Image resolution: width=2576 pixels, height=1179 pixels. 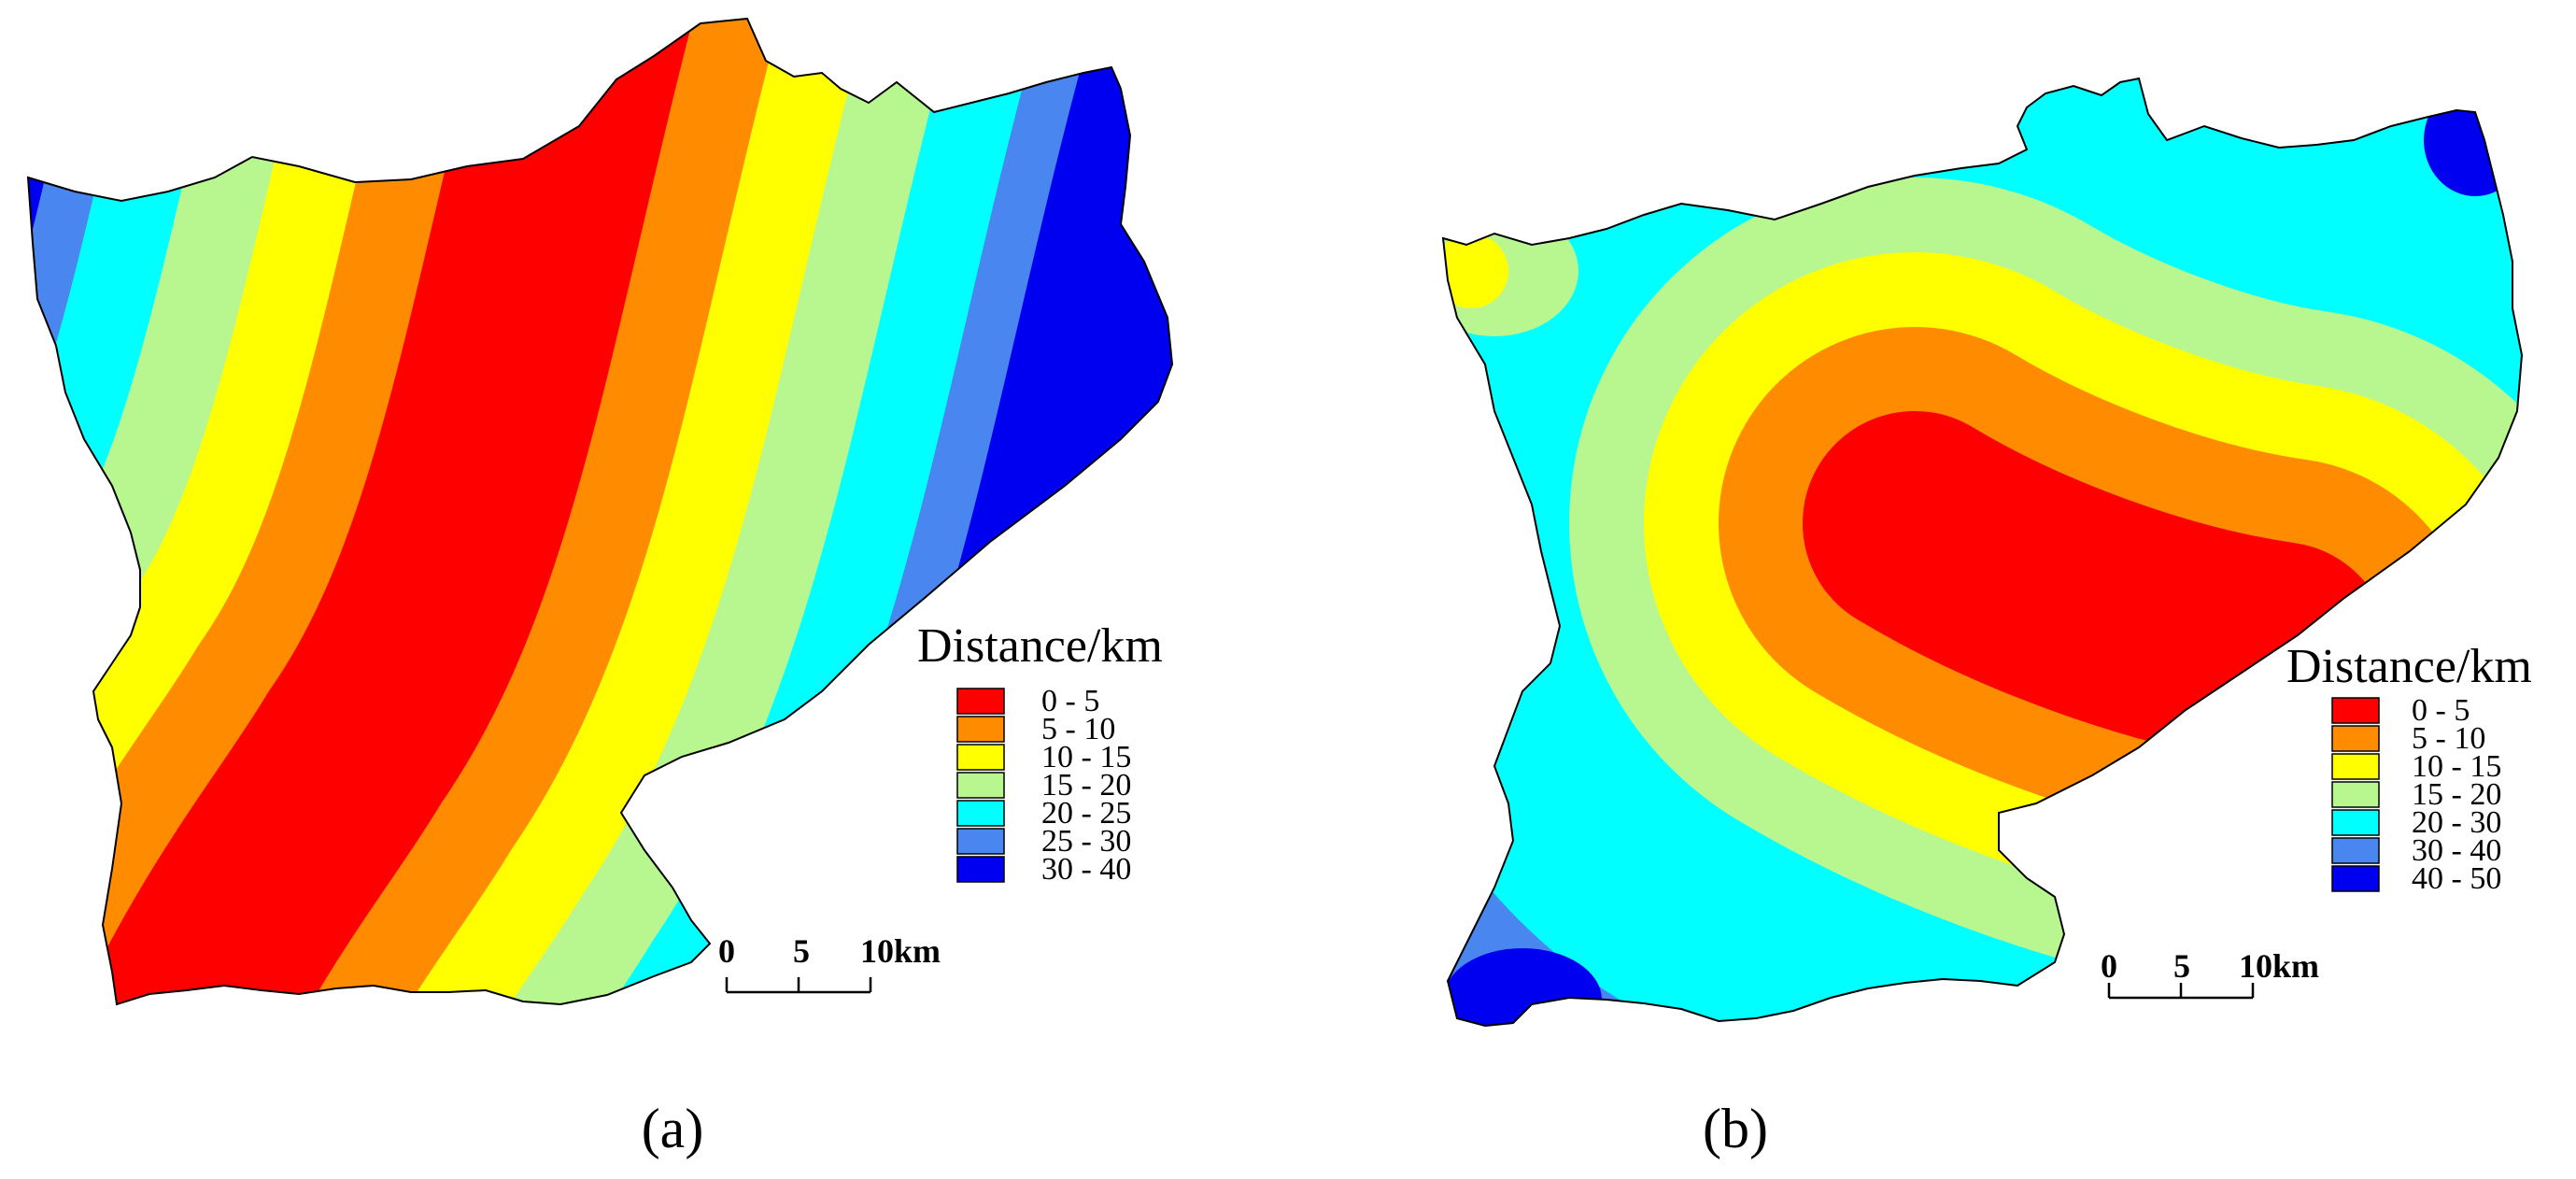 What do you see at coordinates (2457, 794) in the screenshot?
I see `legend-label-b-3: 15 - 20` at bounding box center [2457, 794].